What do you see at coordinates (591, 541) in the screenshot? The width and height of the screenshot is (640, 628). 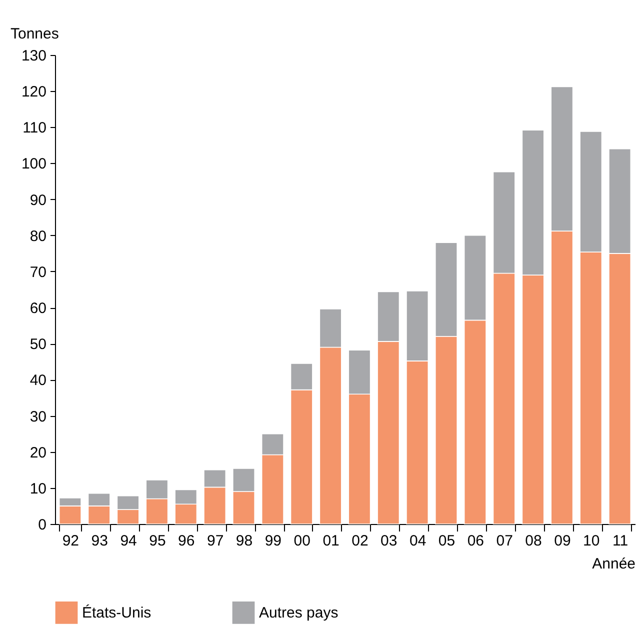 I see `x-tick-label: 10` at bounding box center [591, 541].